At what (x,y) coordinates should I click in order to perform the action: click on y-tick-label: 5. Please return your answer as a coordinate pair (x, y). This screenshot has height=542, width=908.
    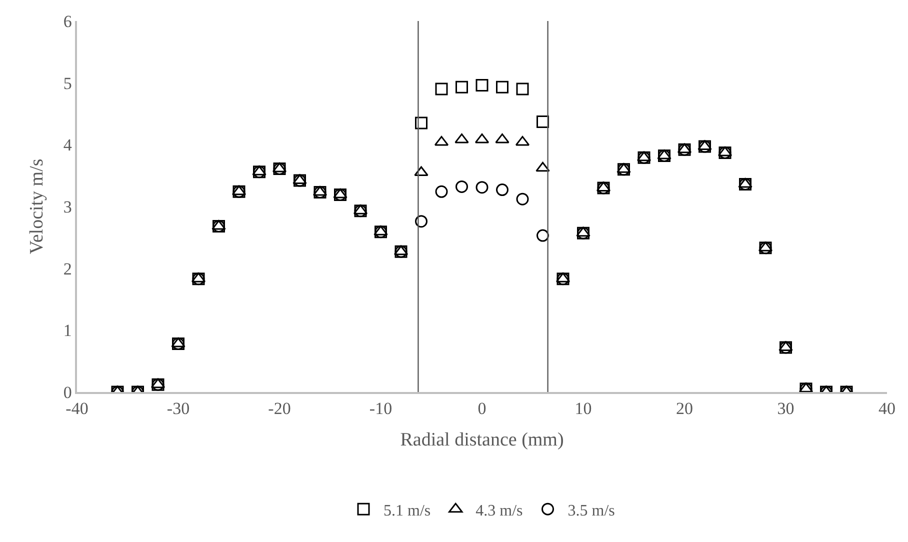
    Looking at the image, I should click on (67, 83).